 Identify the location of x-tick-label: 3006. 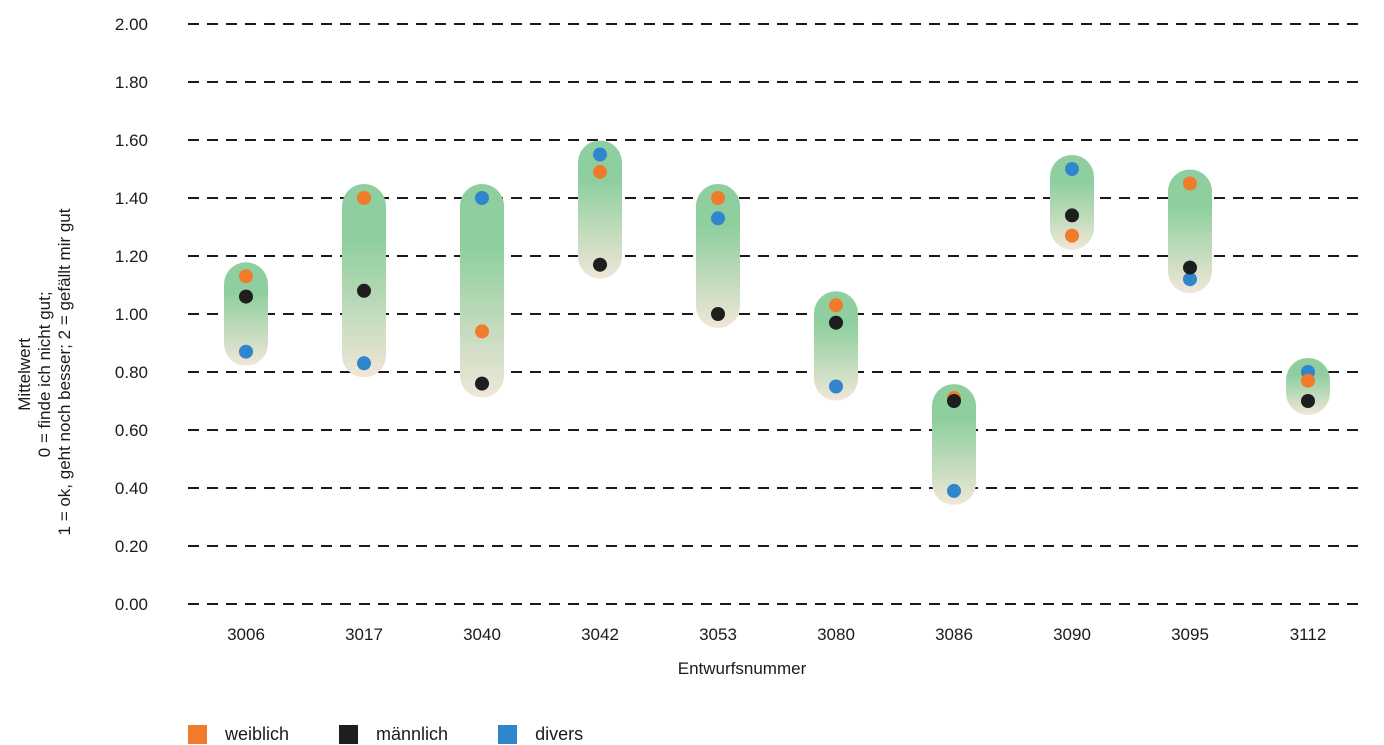
(246, 634).